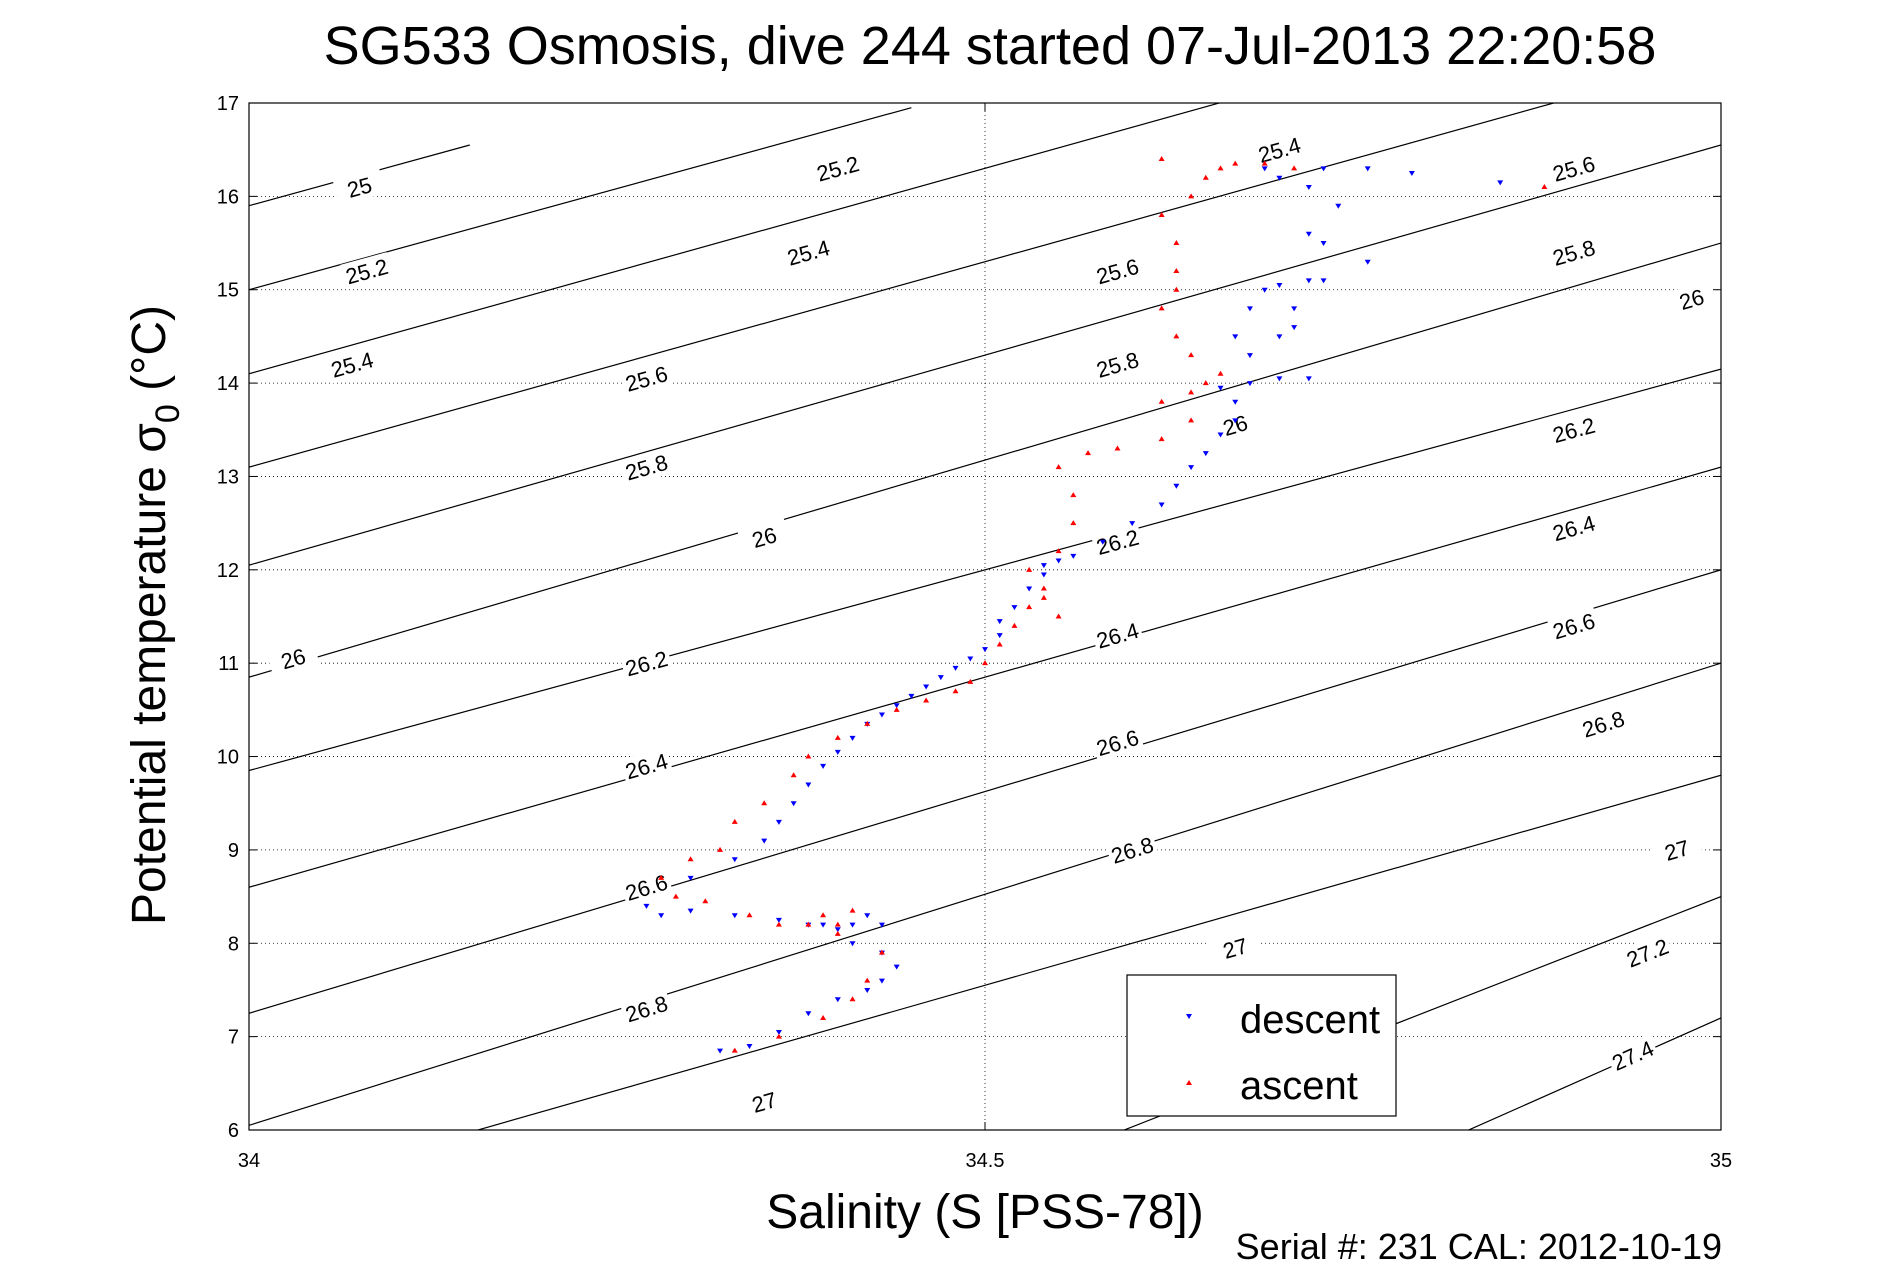 The width and height of the screenshot is (1891, 1262). Describe the element at coordinates (985, 1161) in the screenshot. I see `x-tick-label: 34.5` at that location.